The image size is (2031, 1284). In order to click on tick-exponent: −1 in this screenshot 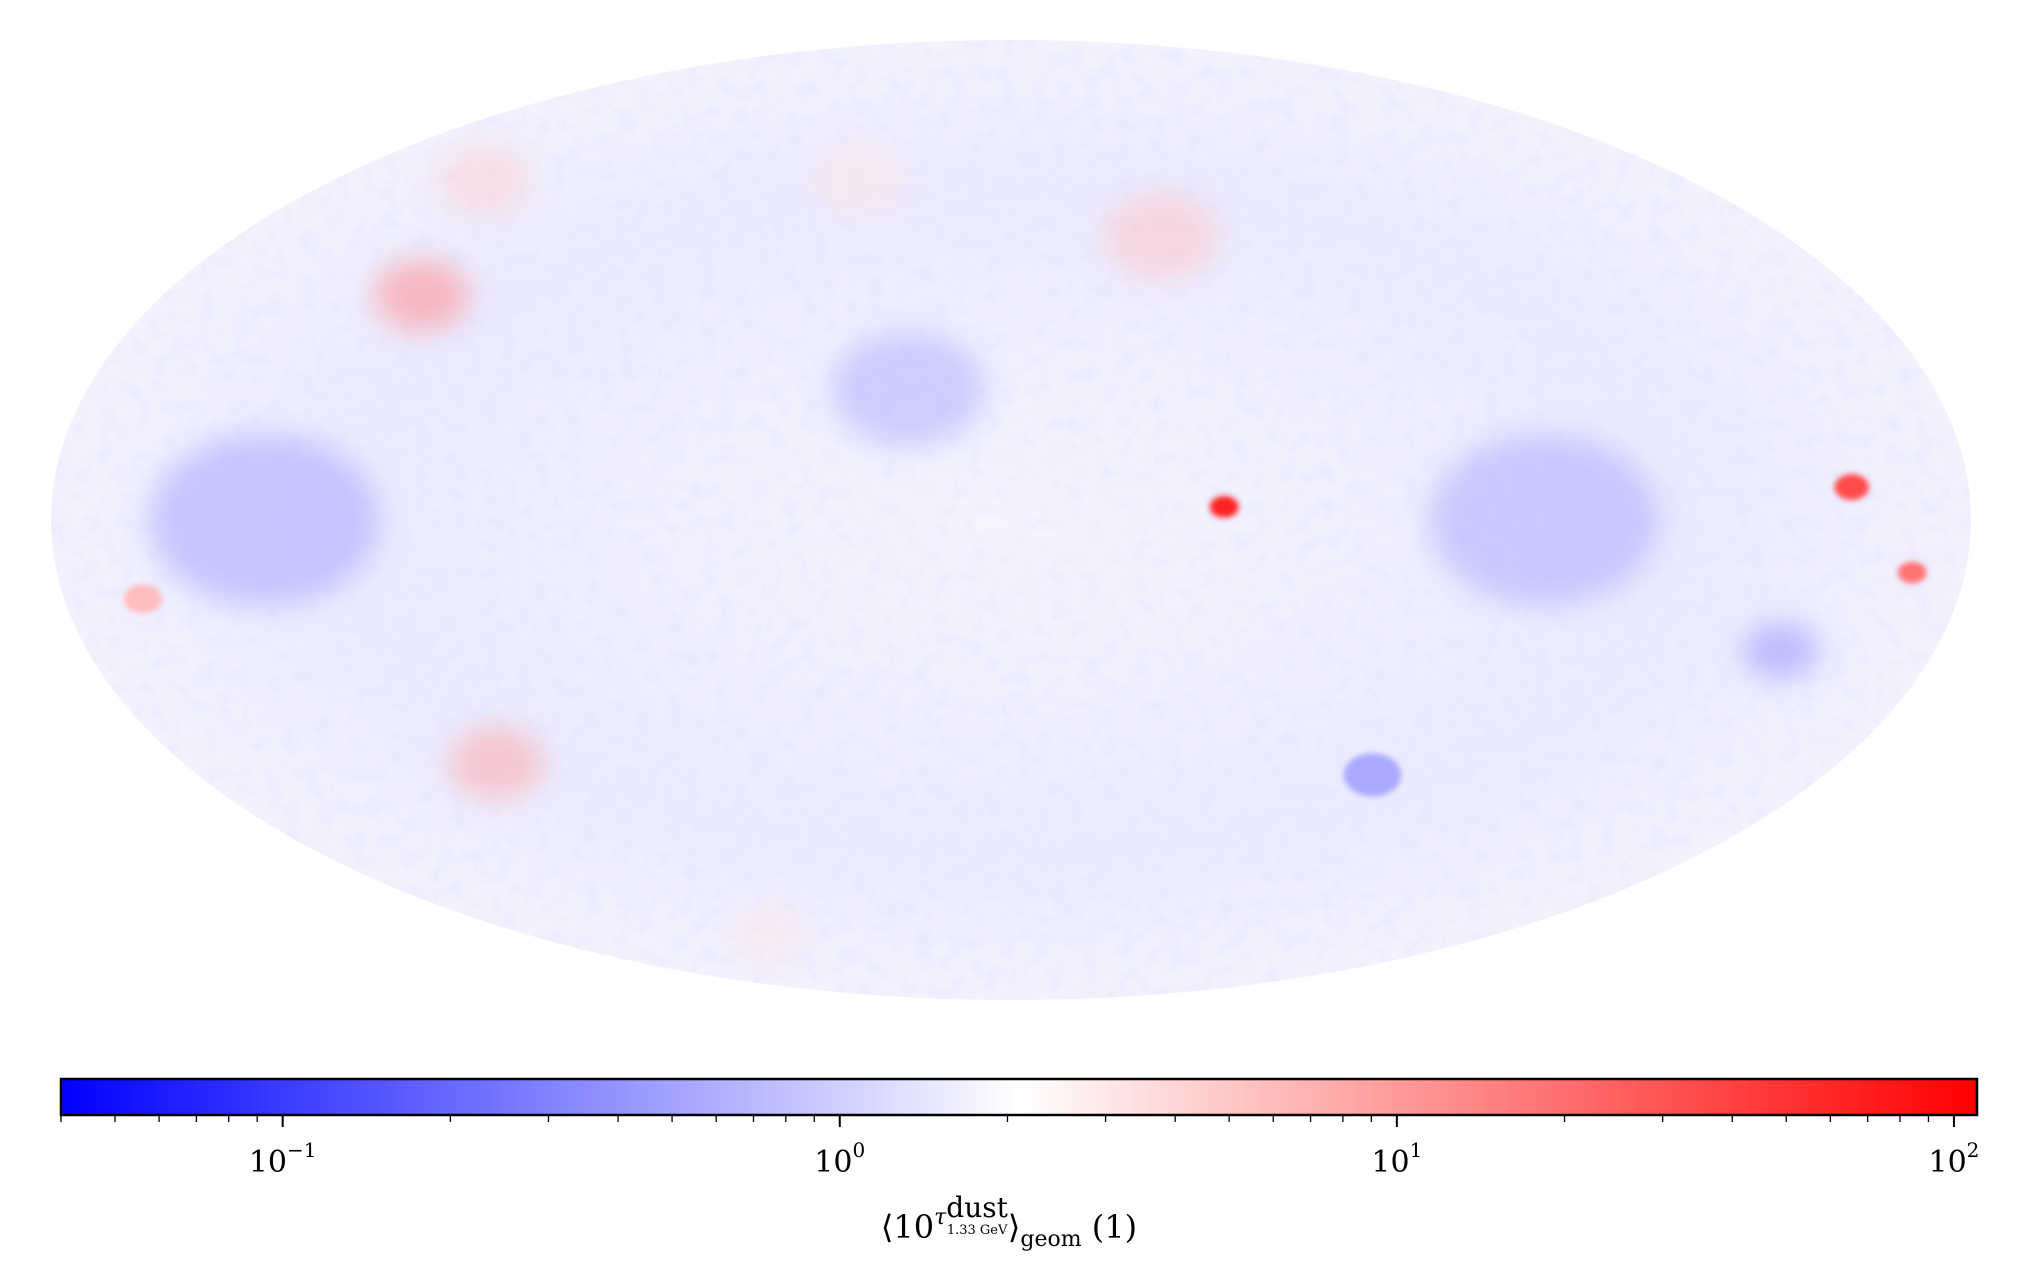, I will do `click(302, 1150)`.